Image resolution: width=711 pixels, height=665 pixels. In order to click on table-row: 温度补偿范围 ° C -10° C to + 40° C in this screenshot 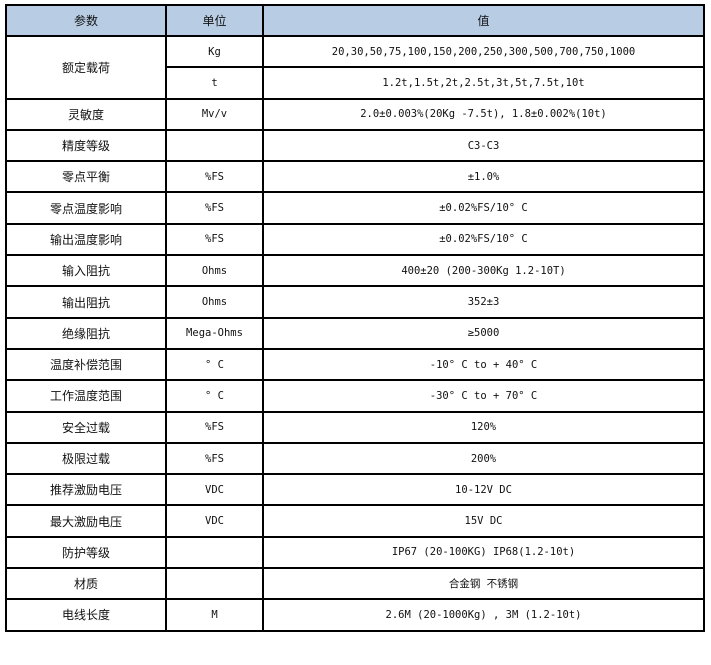, I will do `click(355, 364)`.